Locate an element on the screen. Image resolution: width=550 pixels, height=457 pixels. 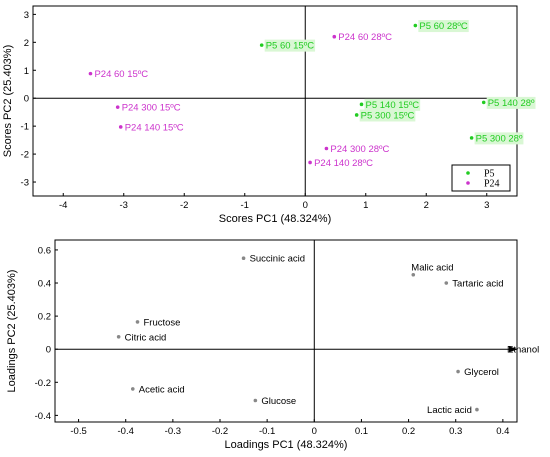
scores-x-axis-label: Scores PC1 (48.324%) is located at coordinates (275, 219).